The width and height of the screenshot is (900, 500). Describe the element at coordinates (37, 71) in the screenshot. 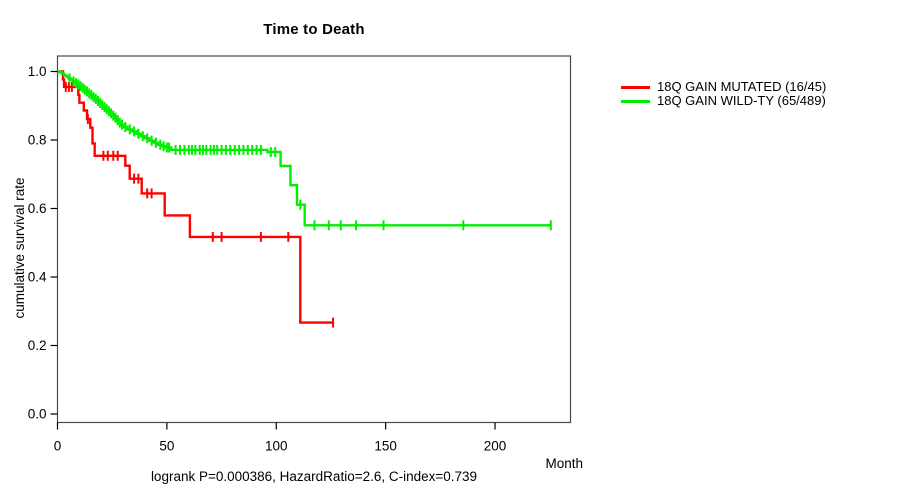

I see `y-tick-label: 1.0` at that location.